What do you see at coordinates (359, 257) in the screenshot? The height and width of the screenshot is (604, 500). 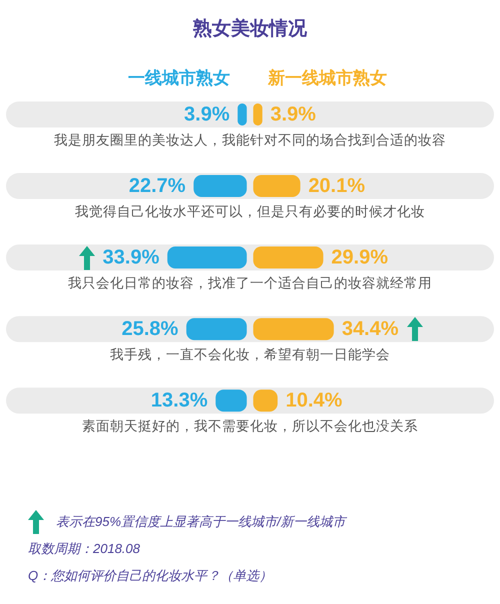 I see `data-label: 29.9%` at bounding box center [359, 257].